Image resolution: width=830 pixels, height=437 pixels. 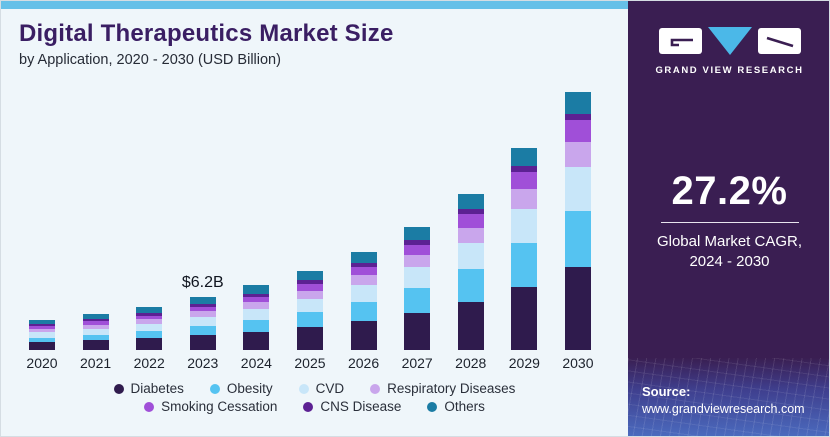 I want to click on source-label: Source:, so click(x=666, y=391).